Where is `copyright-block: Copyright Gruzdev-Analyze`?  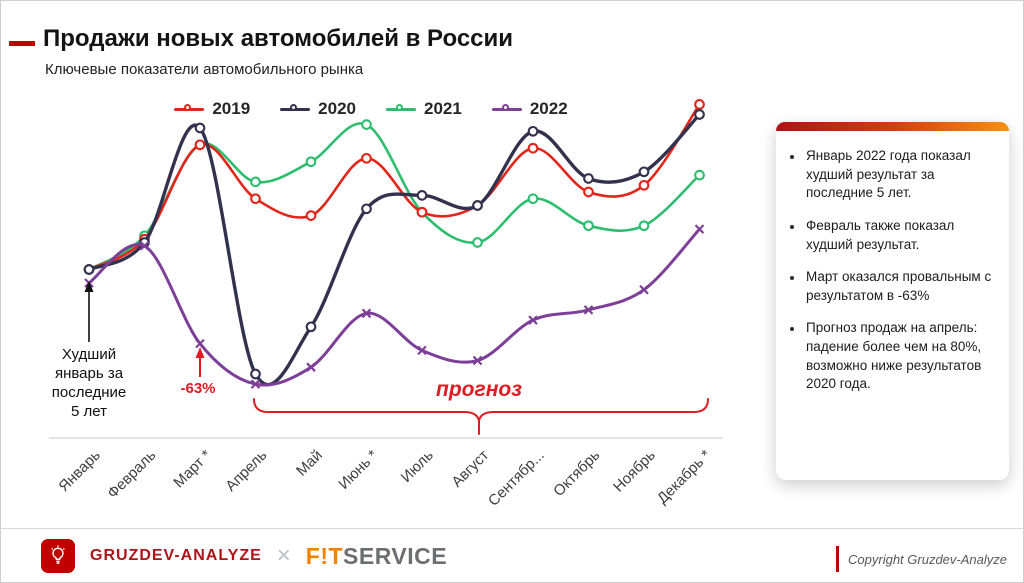
copyright-block: Copyright Gruzdev-Analyze is located at coordinates (921, 559).